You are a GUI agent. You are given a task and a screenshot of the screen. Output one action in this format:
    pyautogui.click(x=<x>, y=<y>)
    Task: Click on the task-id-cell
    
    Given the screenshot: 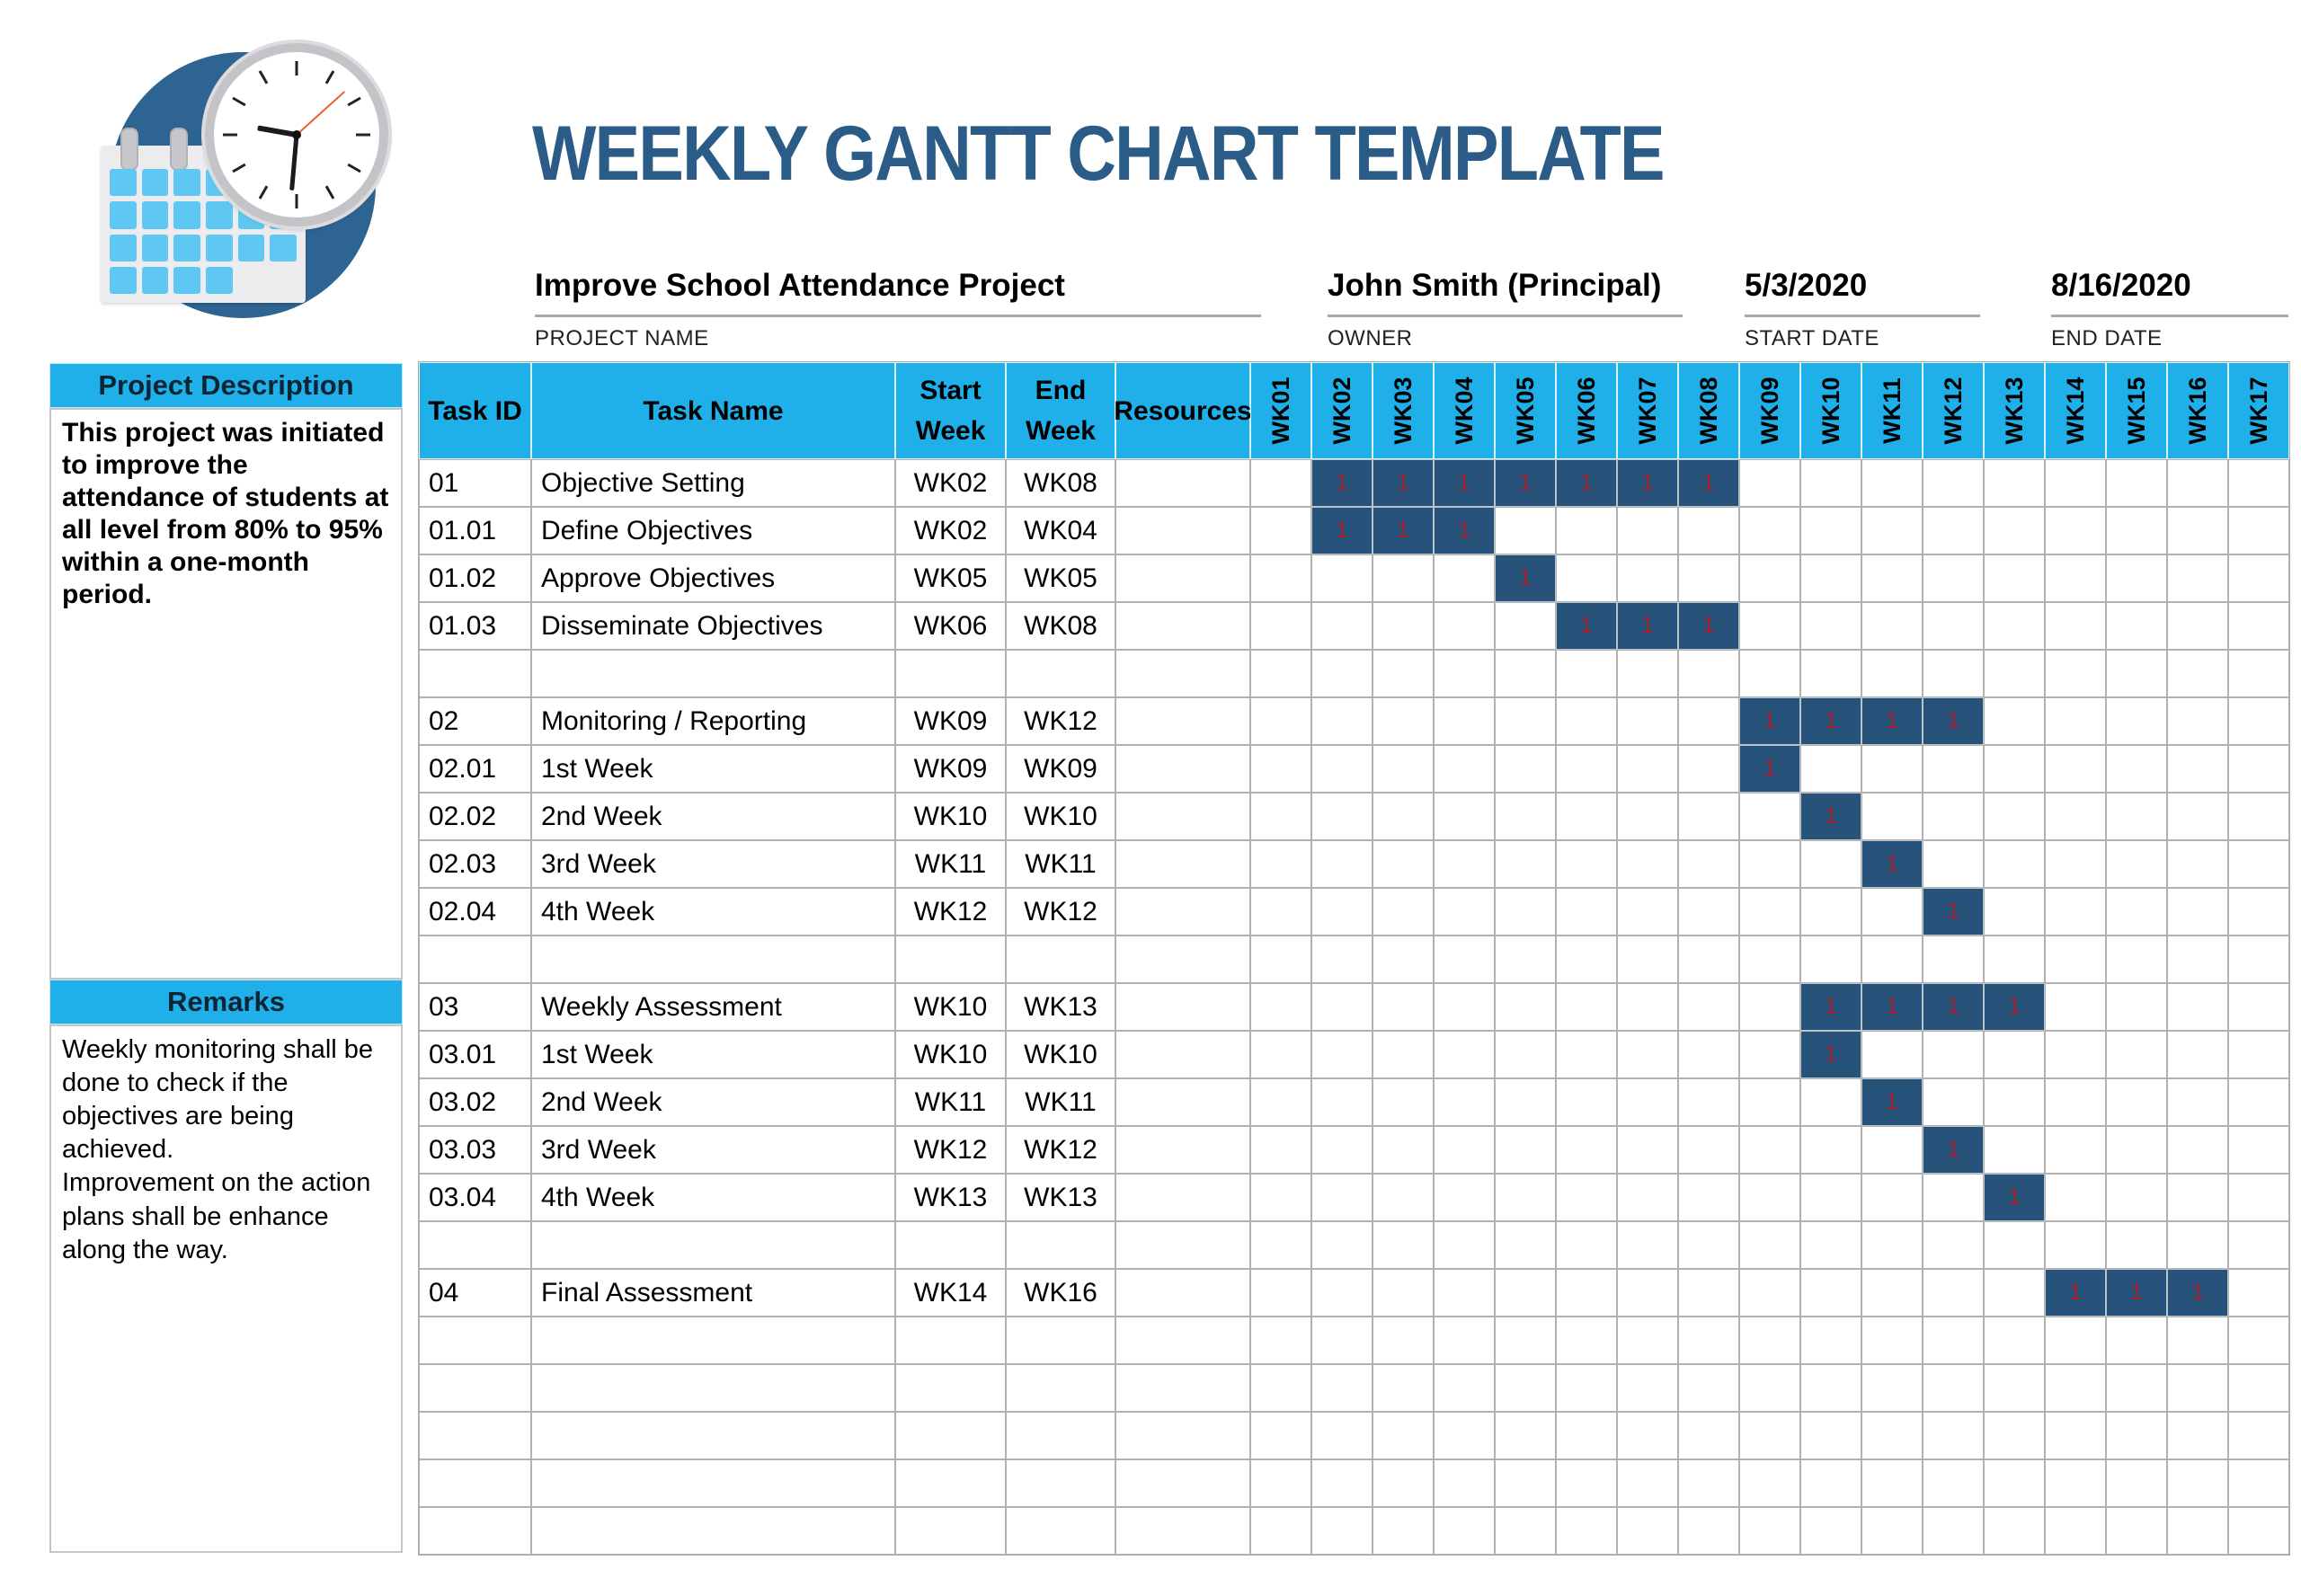 What is the action you would take?
    pyautogui.click(x=475, y=1388)
    